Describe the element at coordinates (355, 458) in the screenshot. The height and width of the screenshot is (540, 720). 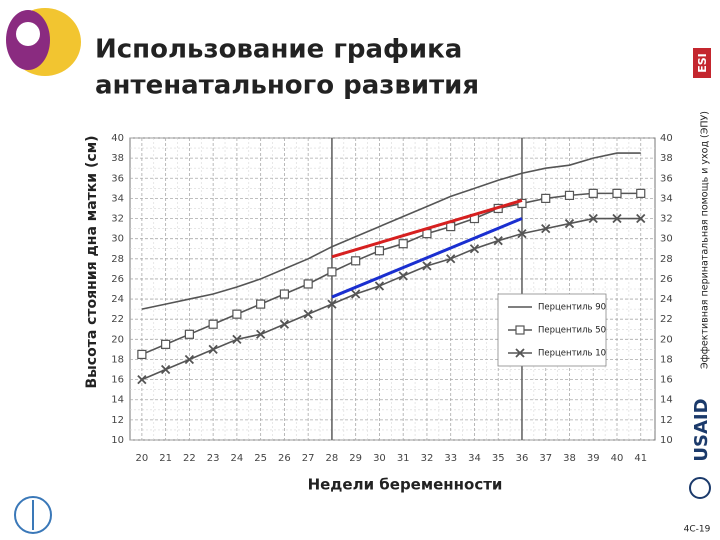
I see `x-tick-label: 29` at that location.